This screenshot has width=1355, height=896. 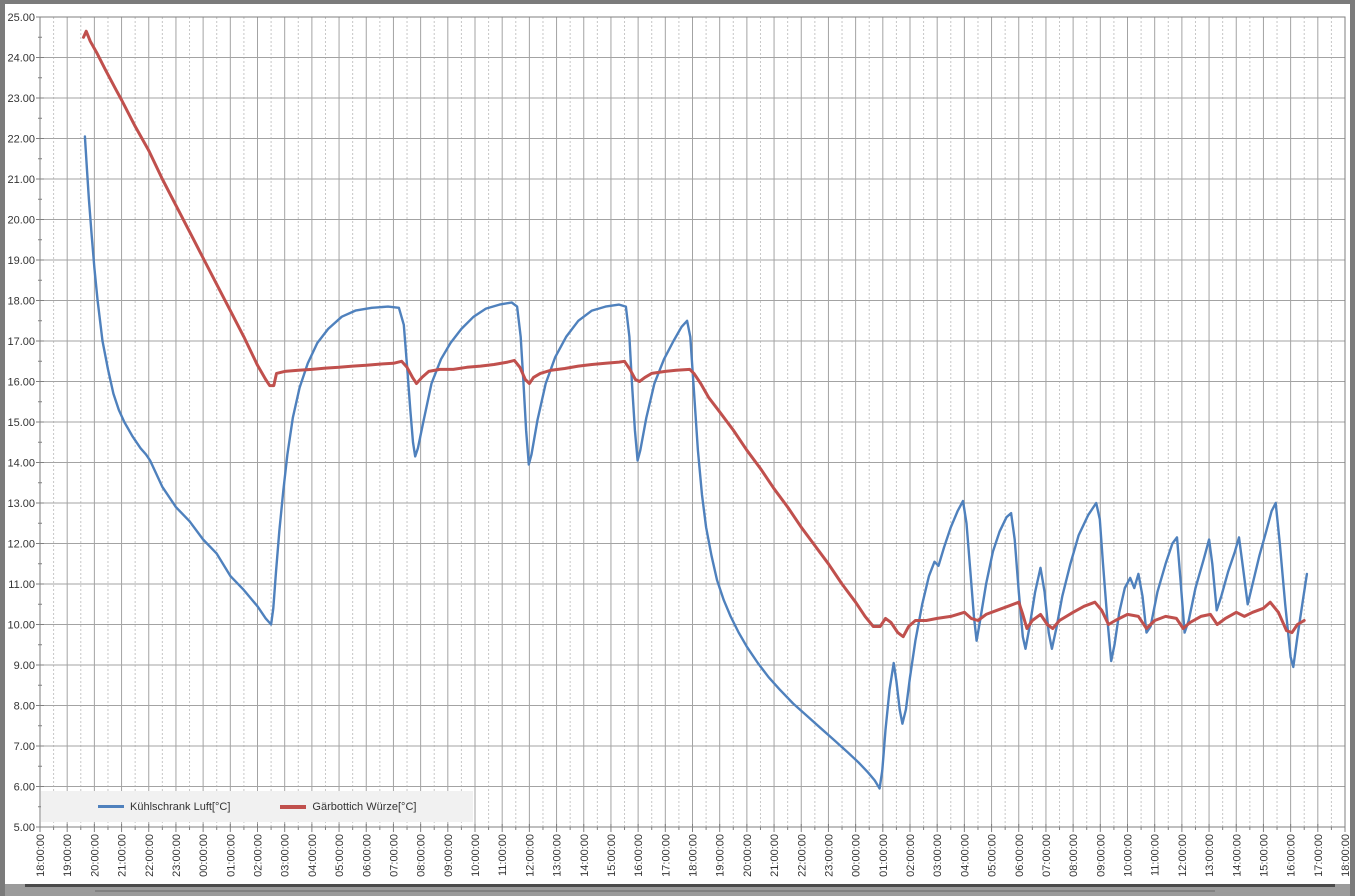 I want to click on svg-text: 8.00, so click(x=24, y=707).